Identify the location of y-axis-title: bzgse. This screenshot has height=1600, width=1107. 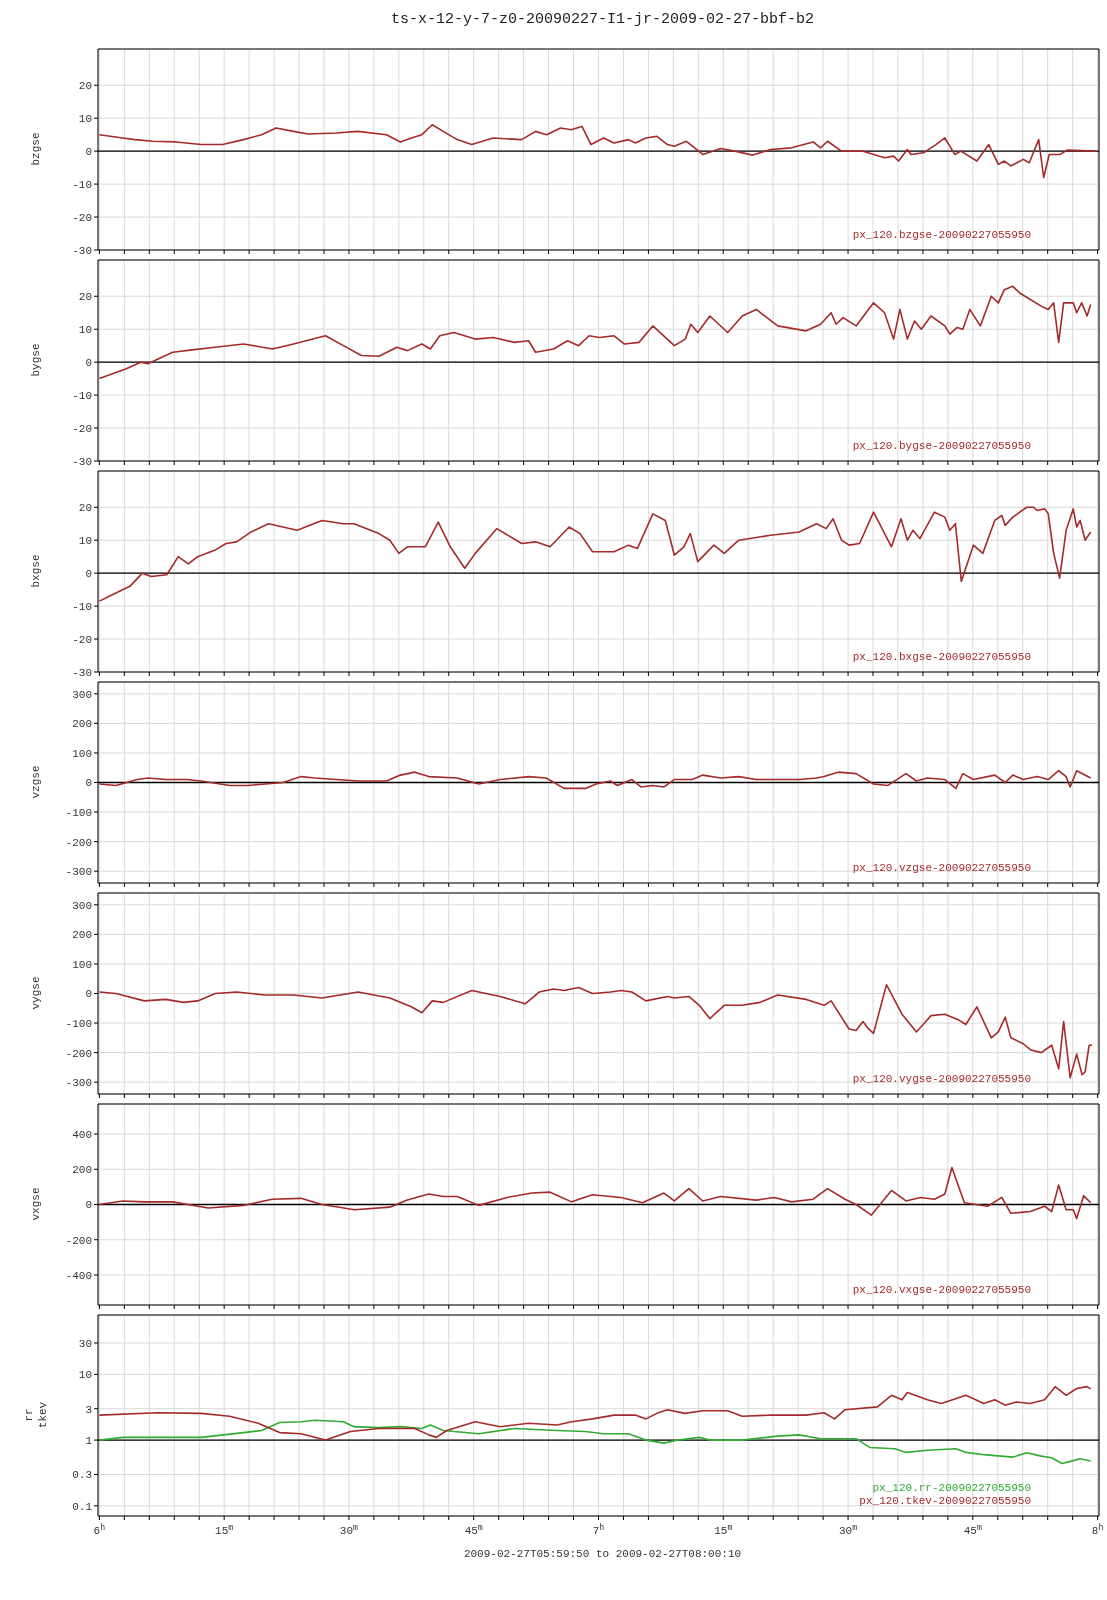
(36, 149).